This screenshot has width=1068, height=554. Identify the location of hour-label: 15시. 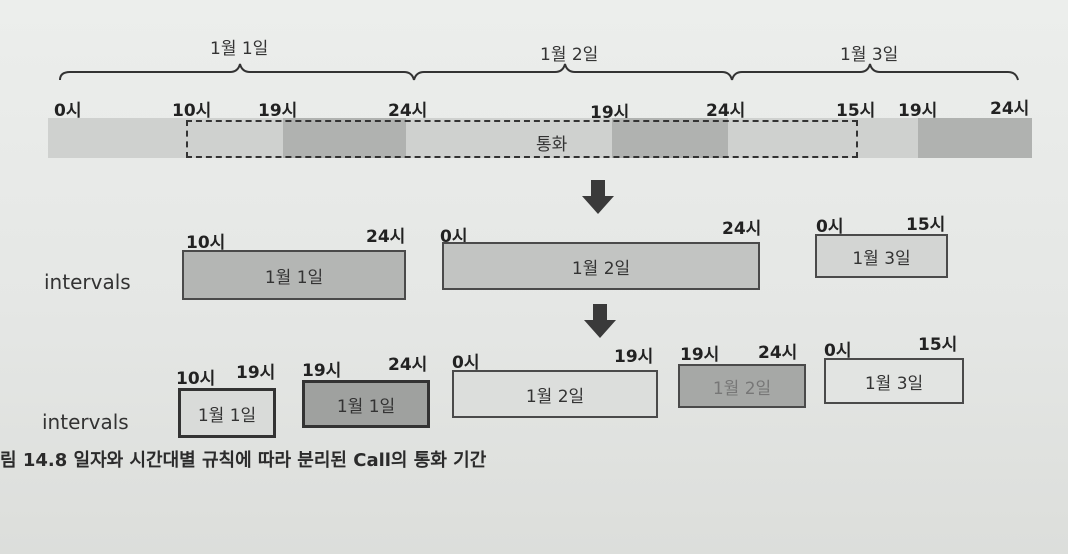
(856, 111).